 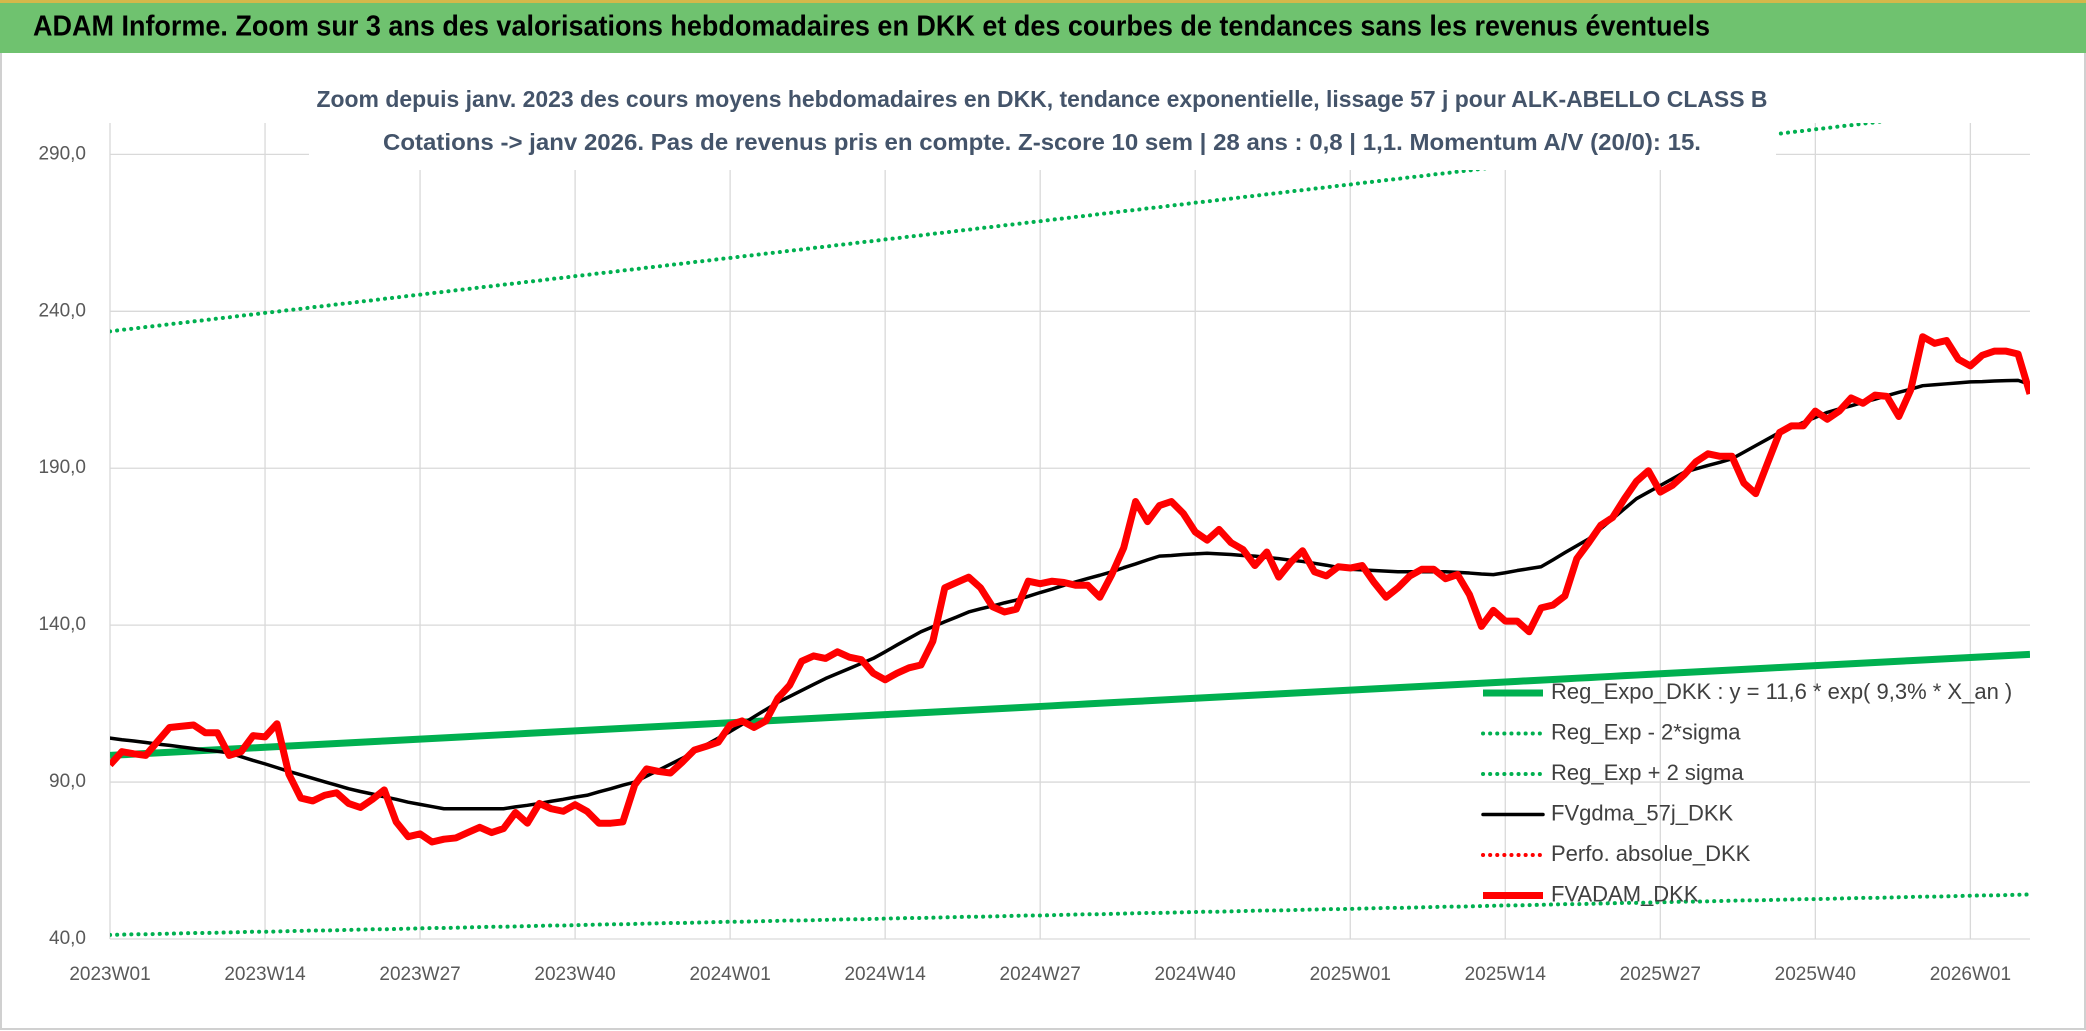 I want to click on x-tick-label: 2023W40, so click(x=574, y=974).